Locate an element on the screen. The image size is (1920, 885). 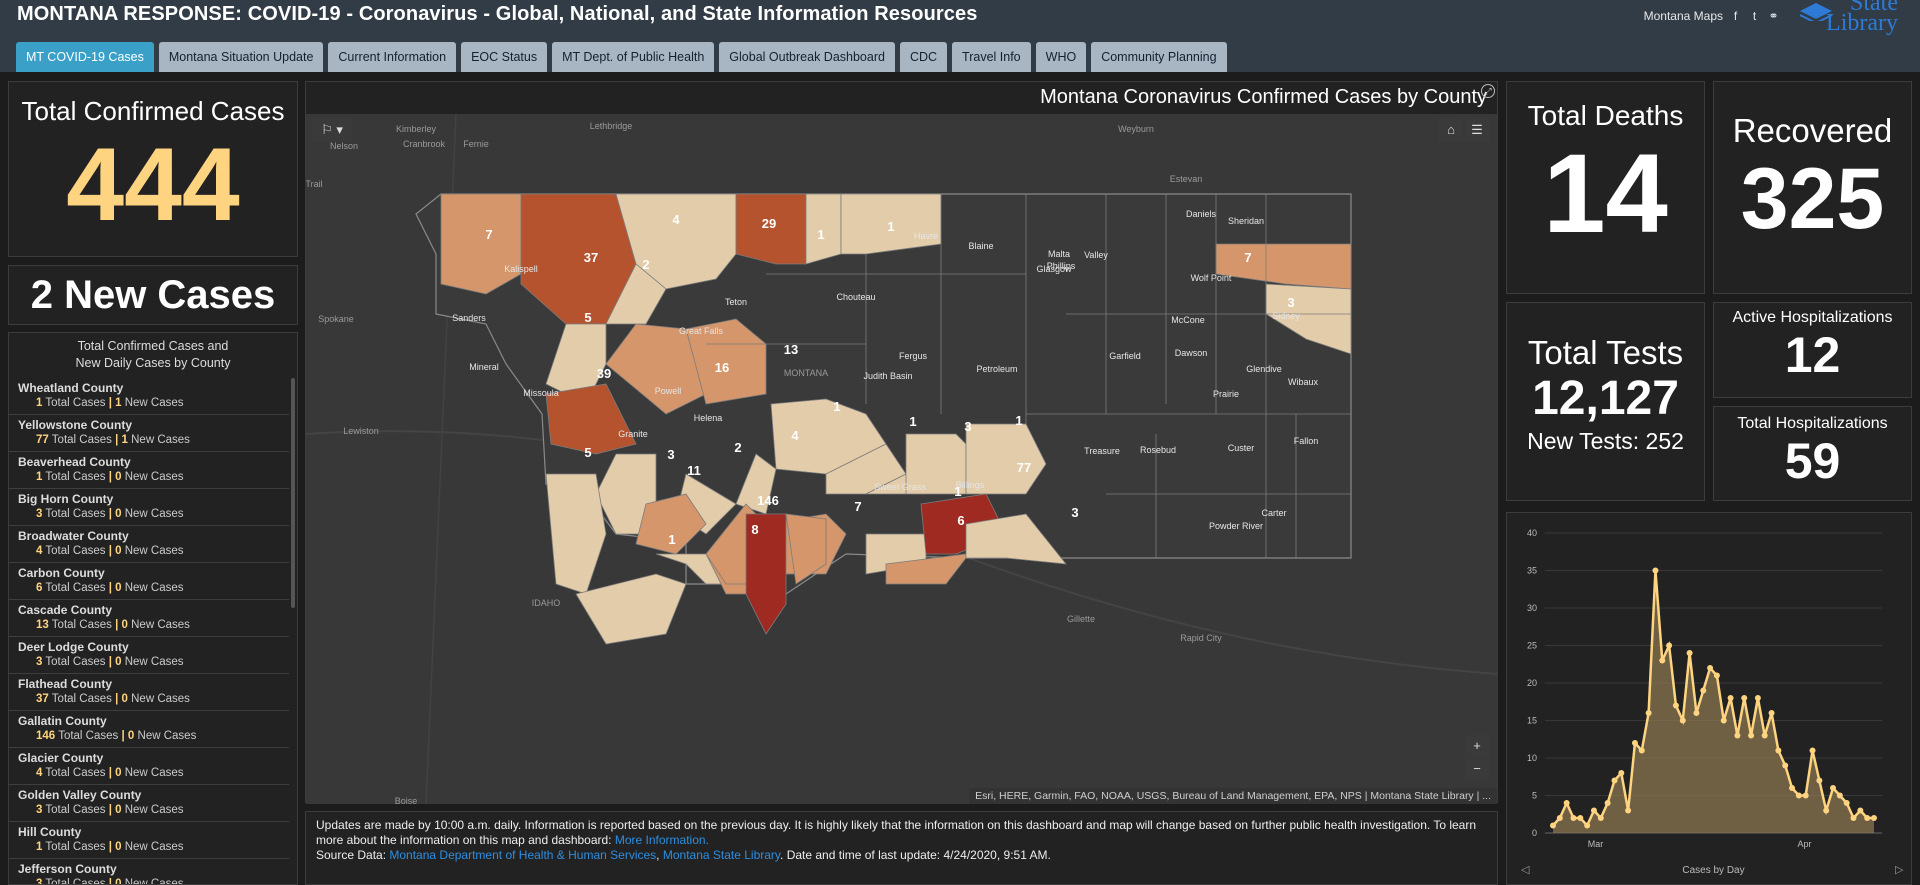
more-information-link: More Information. is located at coordinates (661, 840).